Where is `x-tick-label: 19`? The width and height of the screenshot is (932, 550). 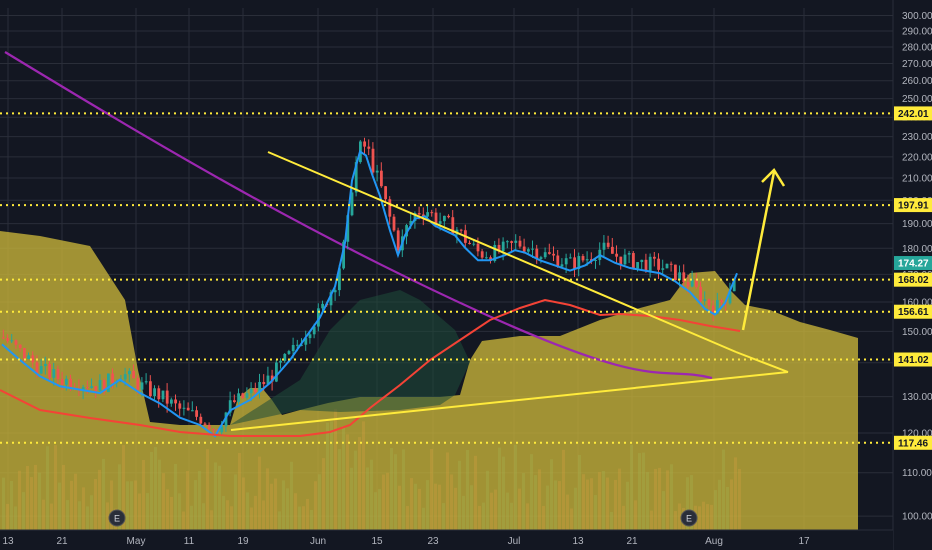 x-tick-label: 19 is located at coordinates (243, 541).